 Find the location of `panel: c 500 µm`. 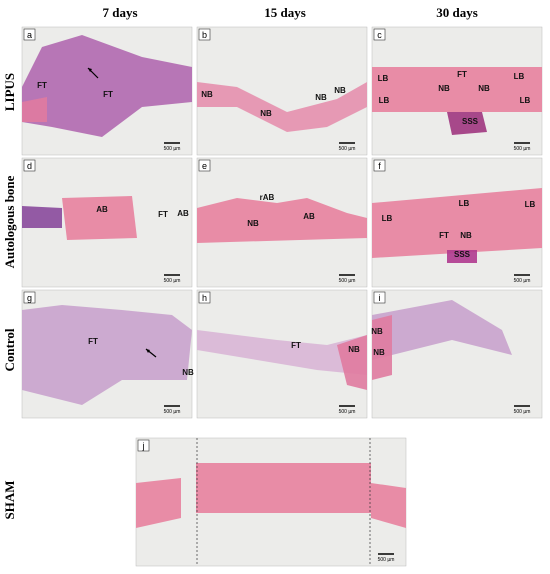

panel: c 500 µm is located at coordinates (457, 91).